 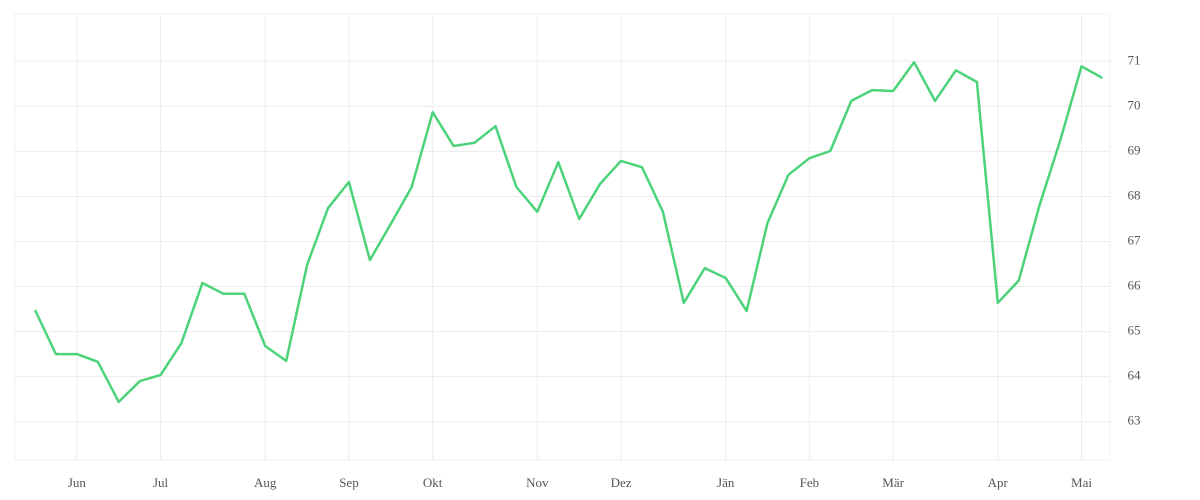 I want to click on x-tick-label: Apr, so click(x=998, y=482).